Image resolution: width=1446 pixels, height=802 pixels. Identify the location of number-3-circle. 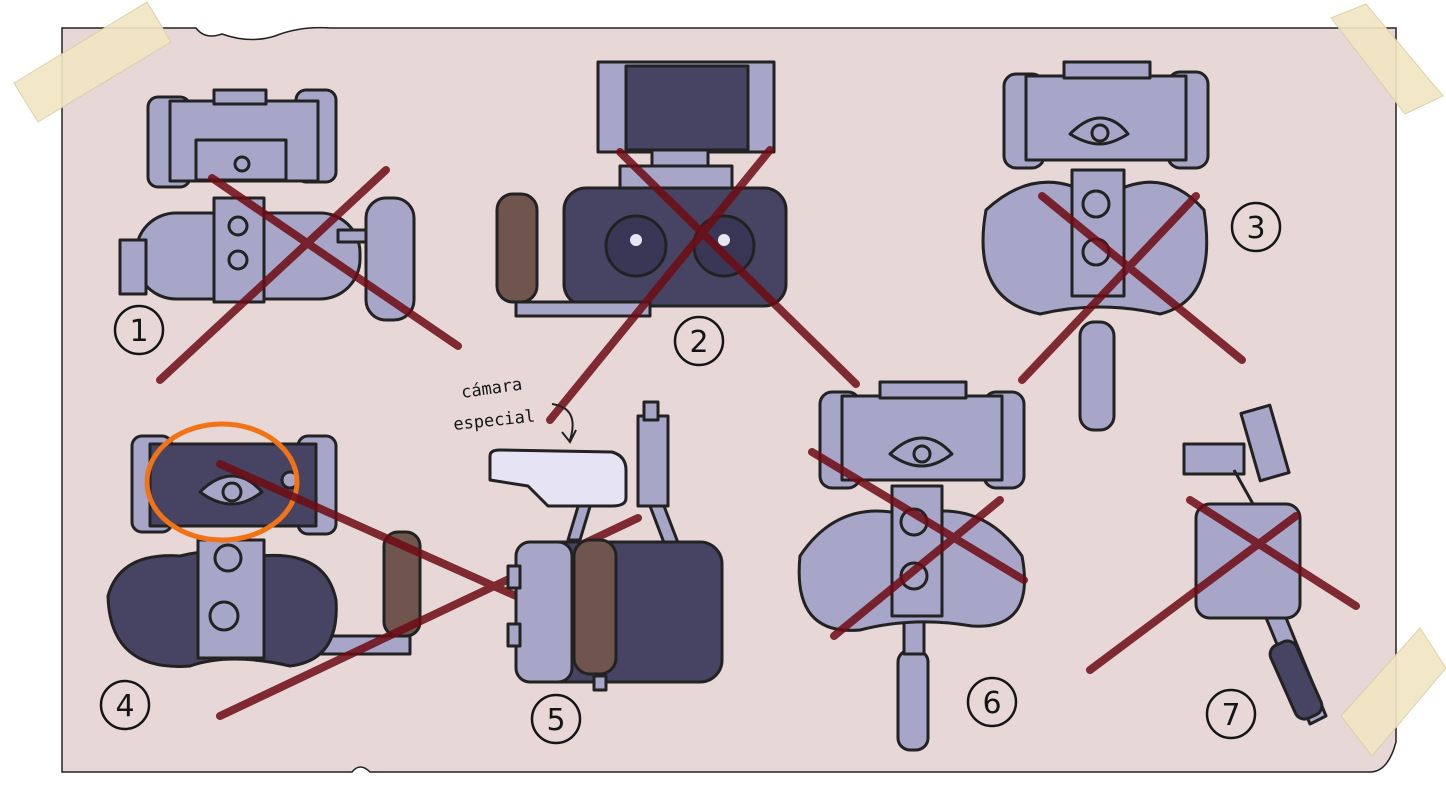
(1256, 227).